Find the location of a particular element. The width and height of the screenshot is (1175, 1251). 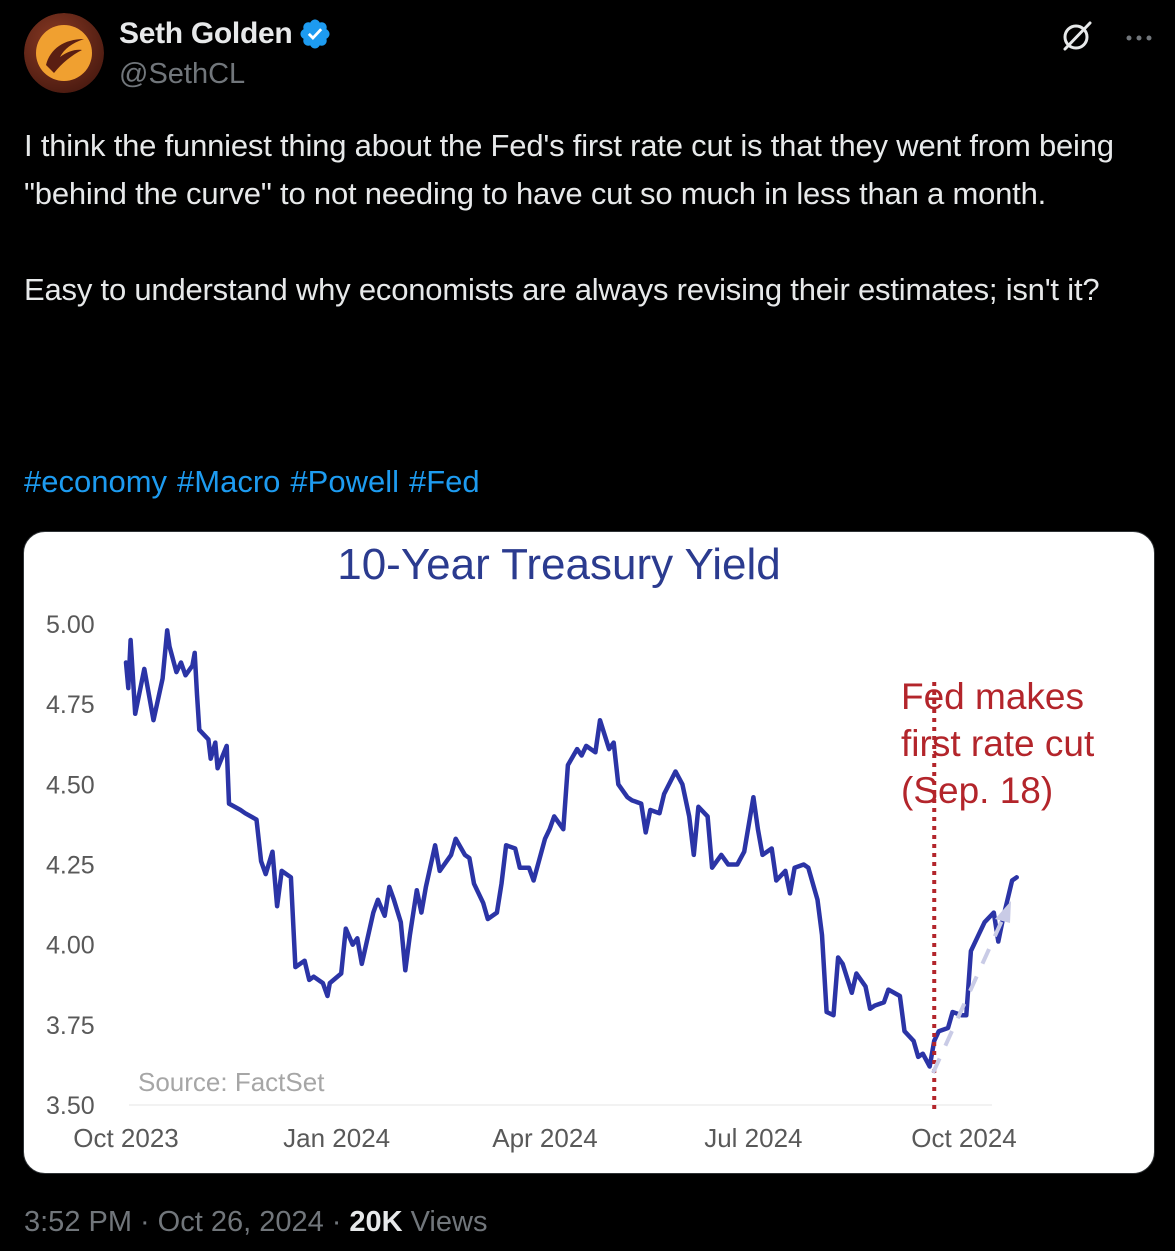

chart-source: Source: FactSet is located at coordinates (231, 1082).